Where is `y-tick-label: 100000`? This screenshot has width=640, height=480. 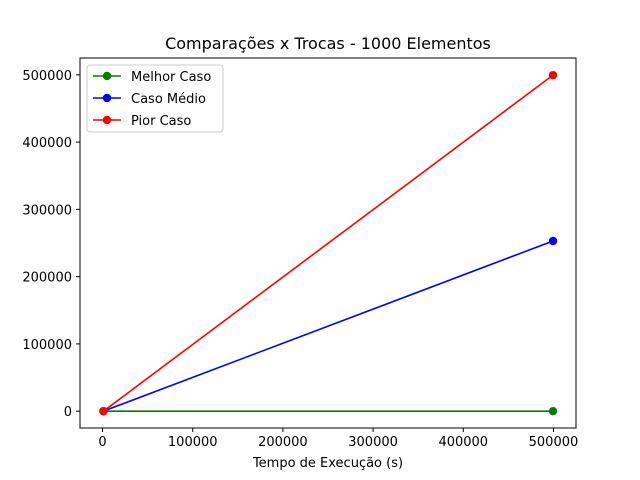
y-tick-label: 100000 is located at coordinates (47, 345).